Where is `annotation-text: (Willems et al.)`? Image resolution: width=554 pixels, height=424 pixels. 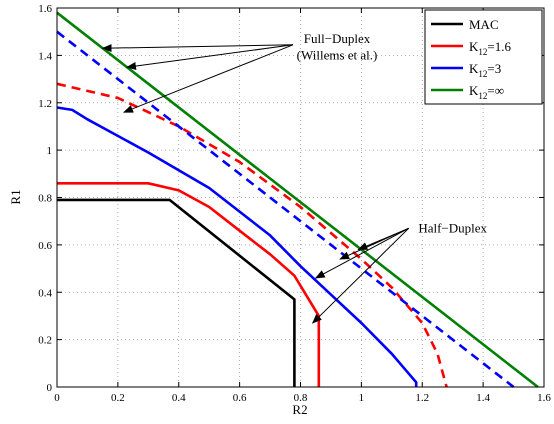 annotation-text: (Willems et al.) is located at coordinates (337, 54).